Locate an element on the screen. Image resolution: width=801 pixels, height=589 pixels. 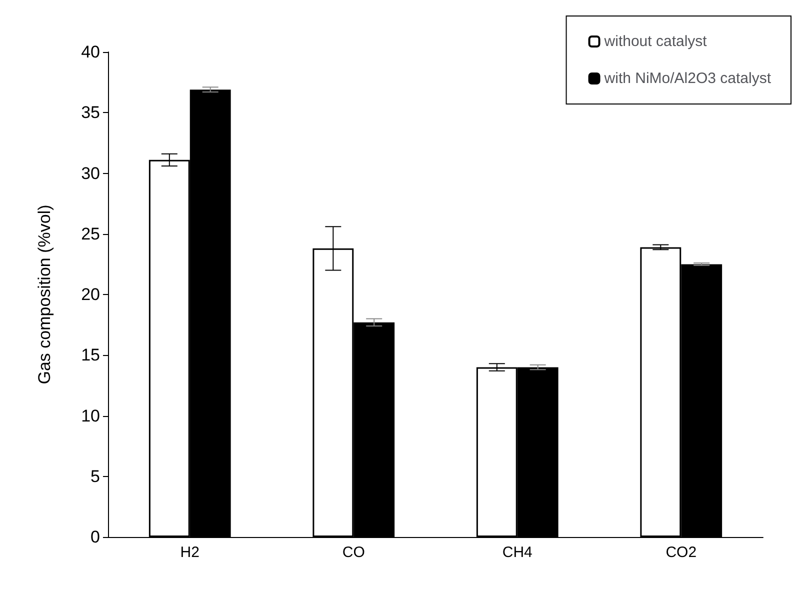
y-tick-label: 35 is located at coordinates (90, 112).